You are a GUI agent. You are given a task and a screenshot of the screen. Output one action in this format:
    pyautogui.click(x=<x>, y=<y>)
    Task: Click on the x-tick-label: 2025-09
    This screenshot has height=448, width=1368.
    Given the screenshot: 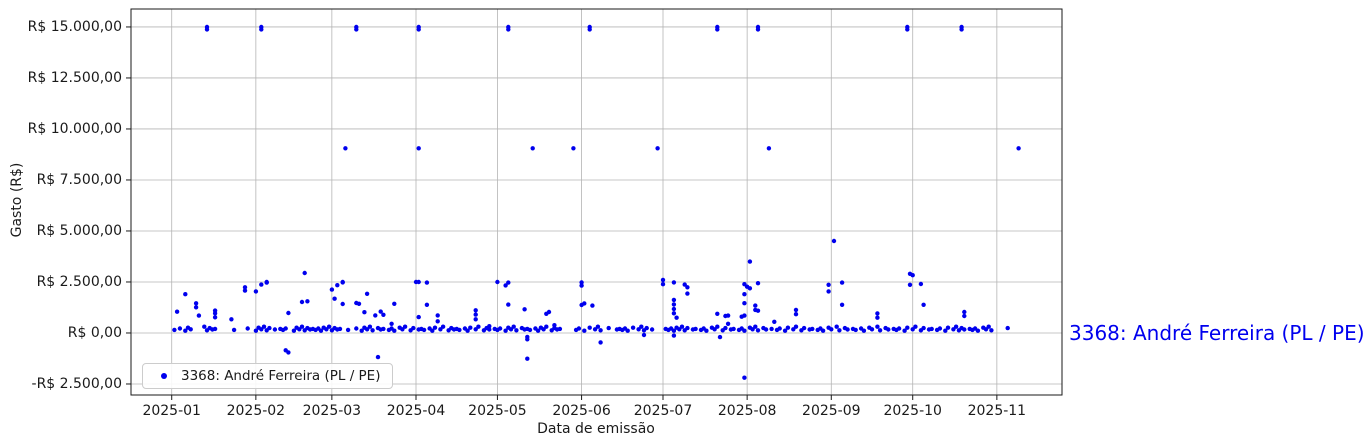 What is the action you would take?
    pyautogui.click(x=831, y=411)
    